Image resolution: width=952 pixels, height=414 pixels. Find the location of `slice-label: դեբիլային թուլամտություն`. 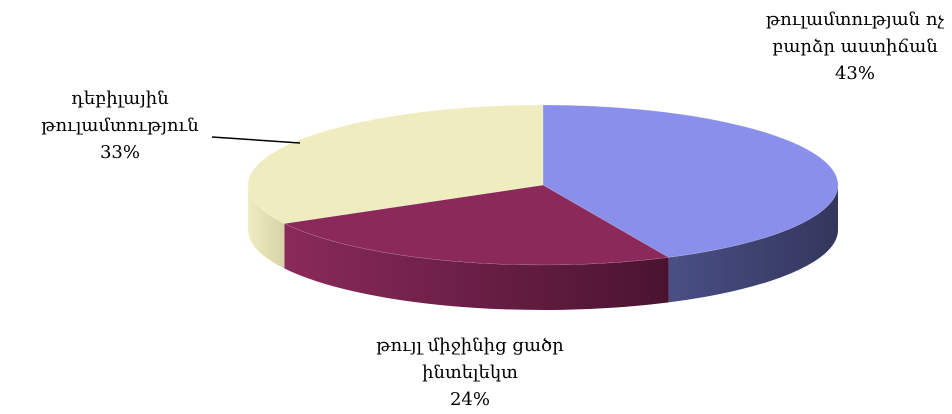

slice-label: դեբիլային թուլամտություն is located at coordinates (120, 112).